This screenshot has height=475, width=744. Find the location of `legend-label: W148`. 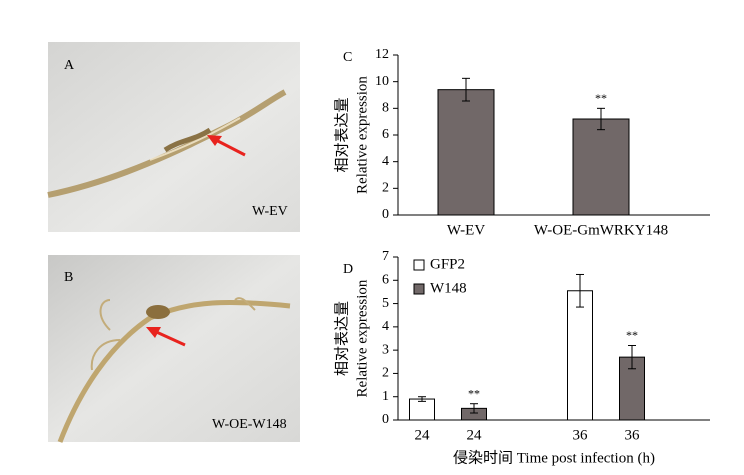

legend-label: W148 is located at coordinates (448, 288).